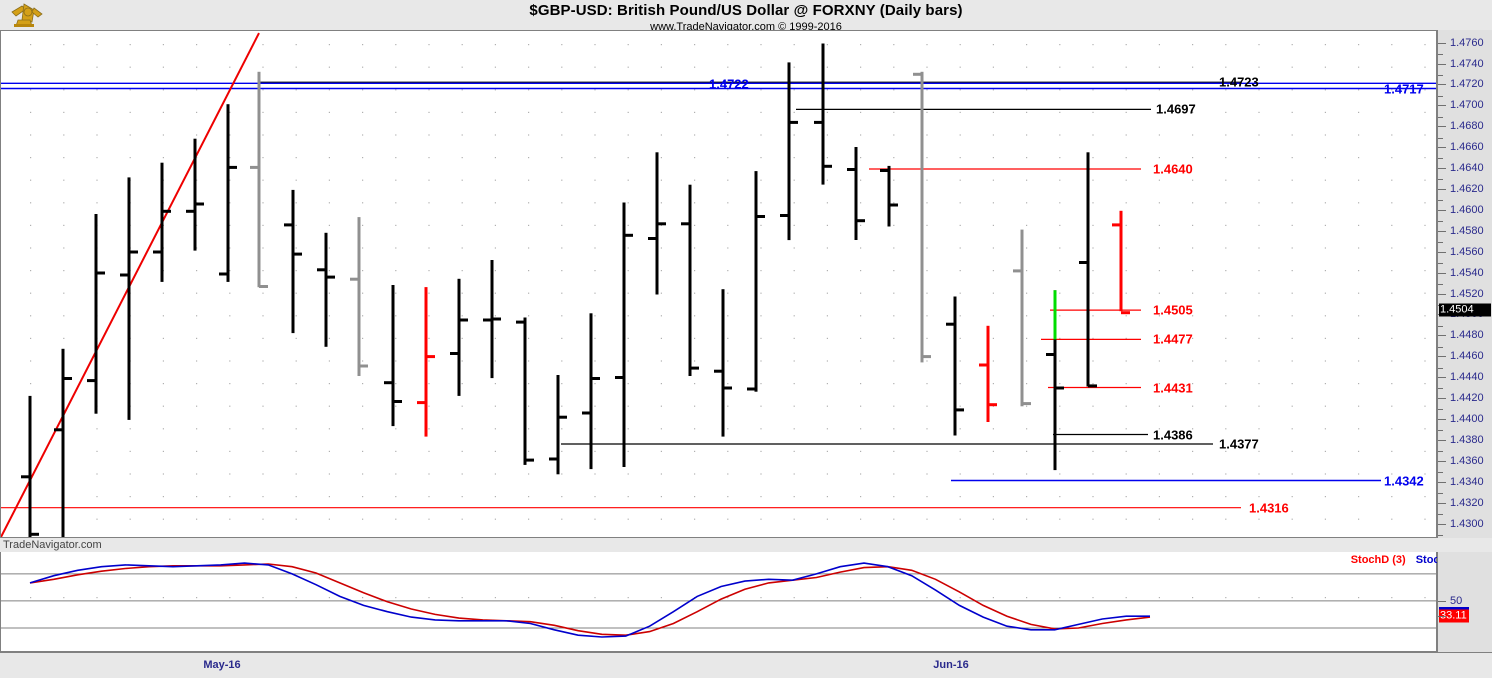 The height and width of the screenshot is (678, 1492). What do you see at coordinates (1269, 508) in the screenshot?
I see `price-callout: 1.4316` at bounding box center [1269, 508].